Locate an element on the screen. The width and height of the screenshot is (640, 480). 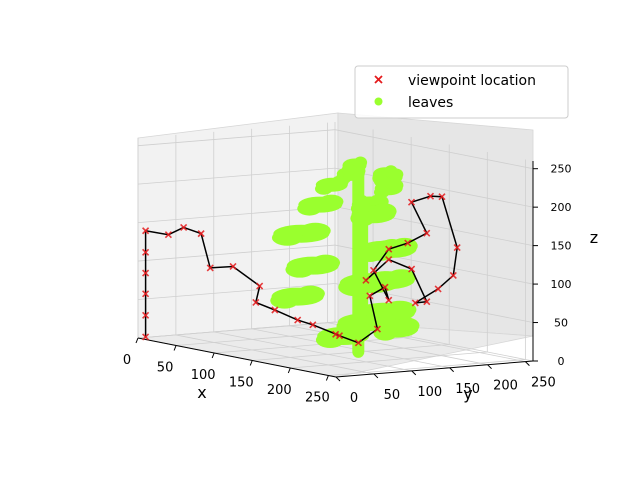
y-axis-line is located at coordinates (434, 369).